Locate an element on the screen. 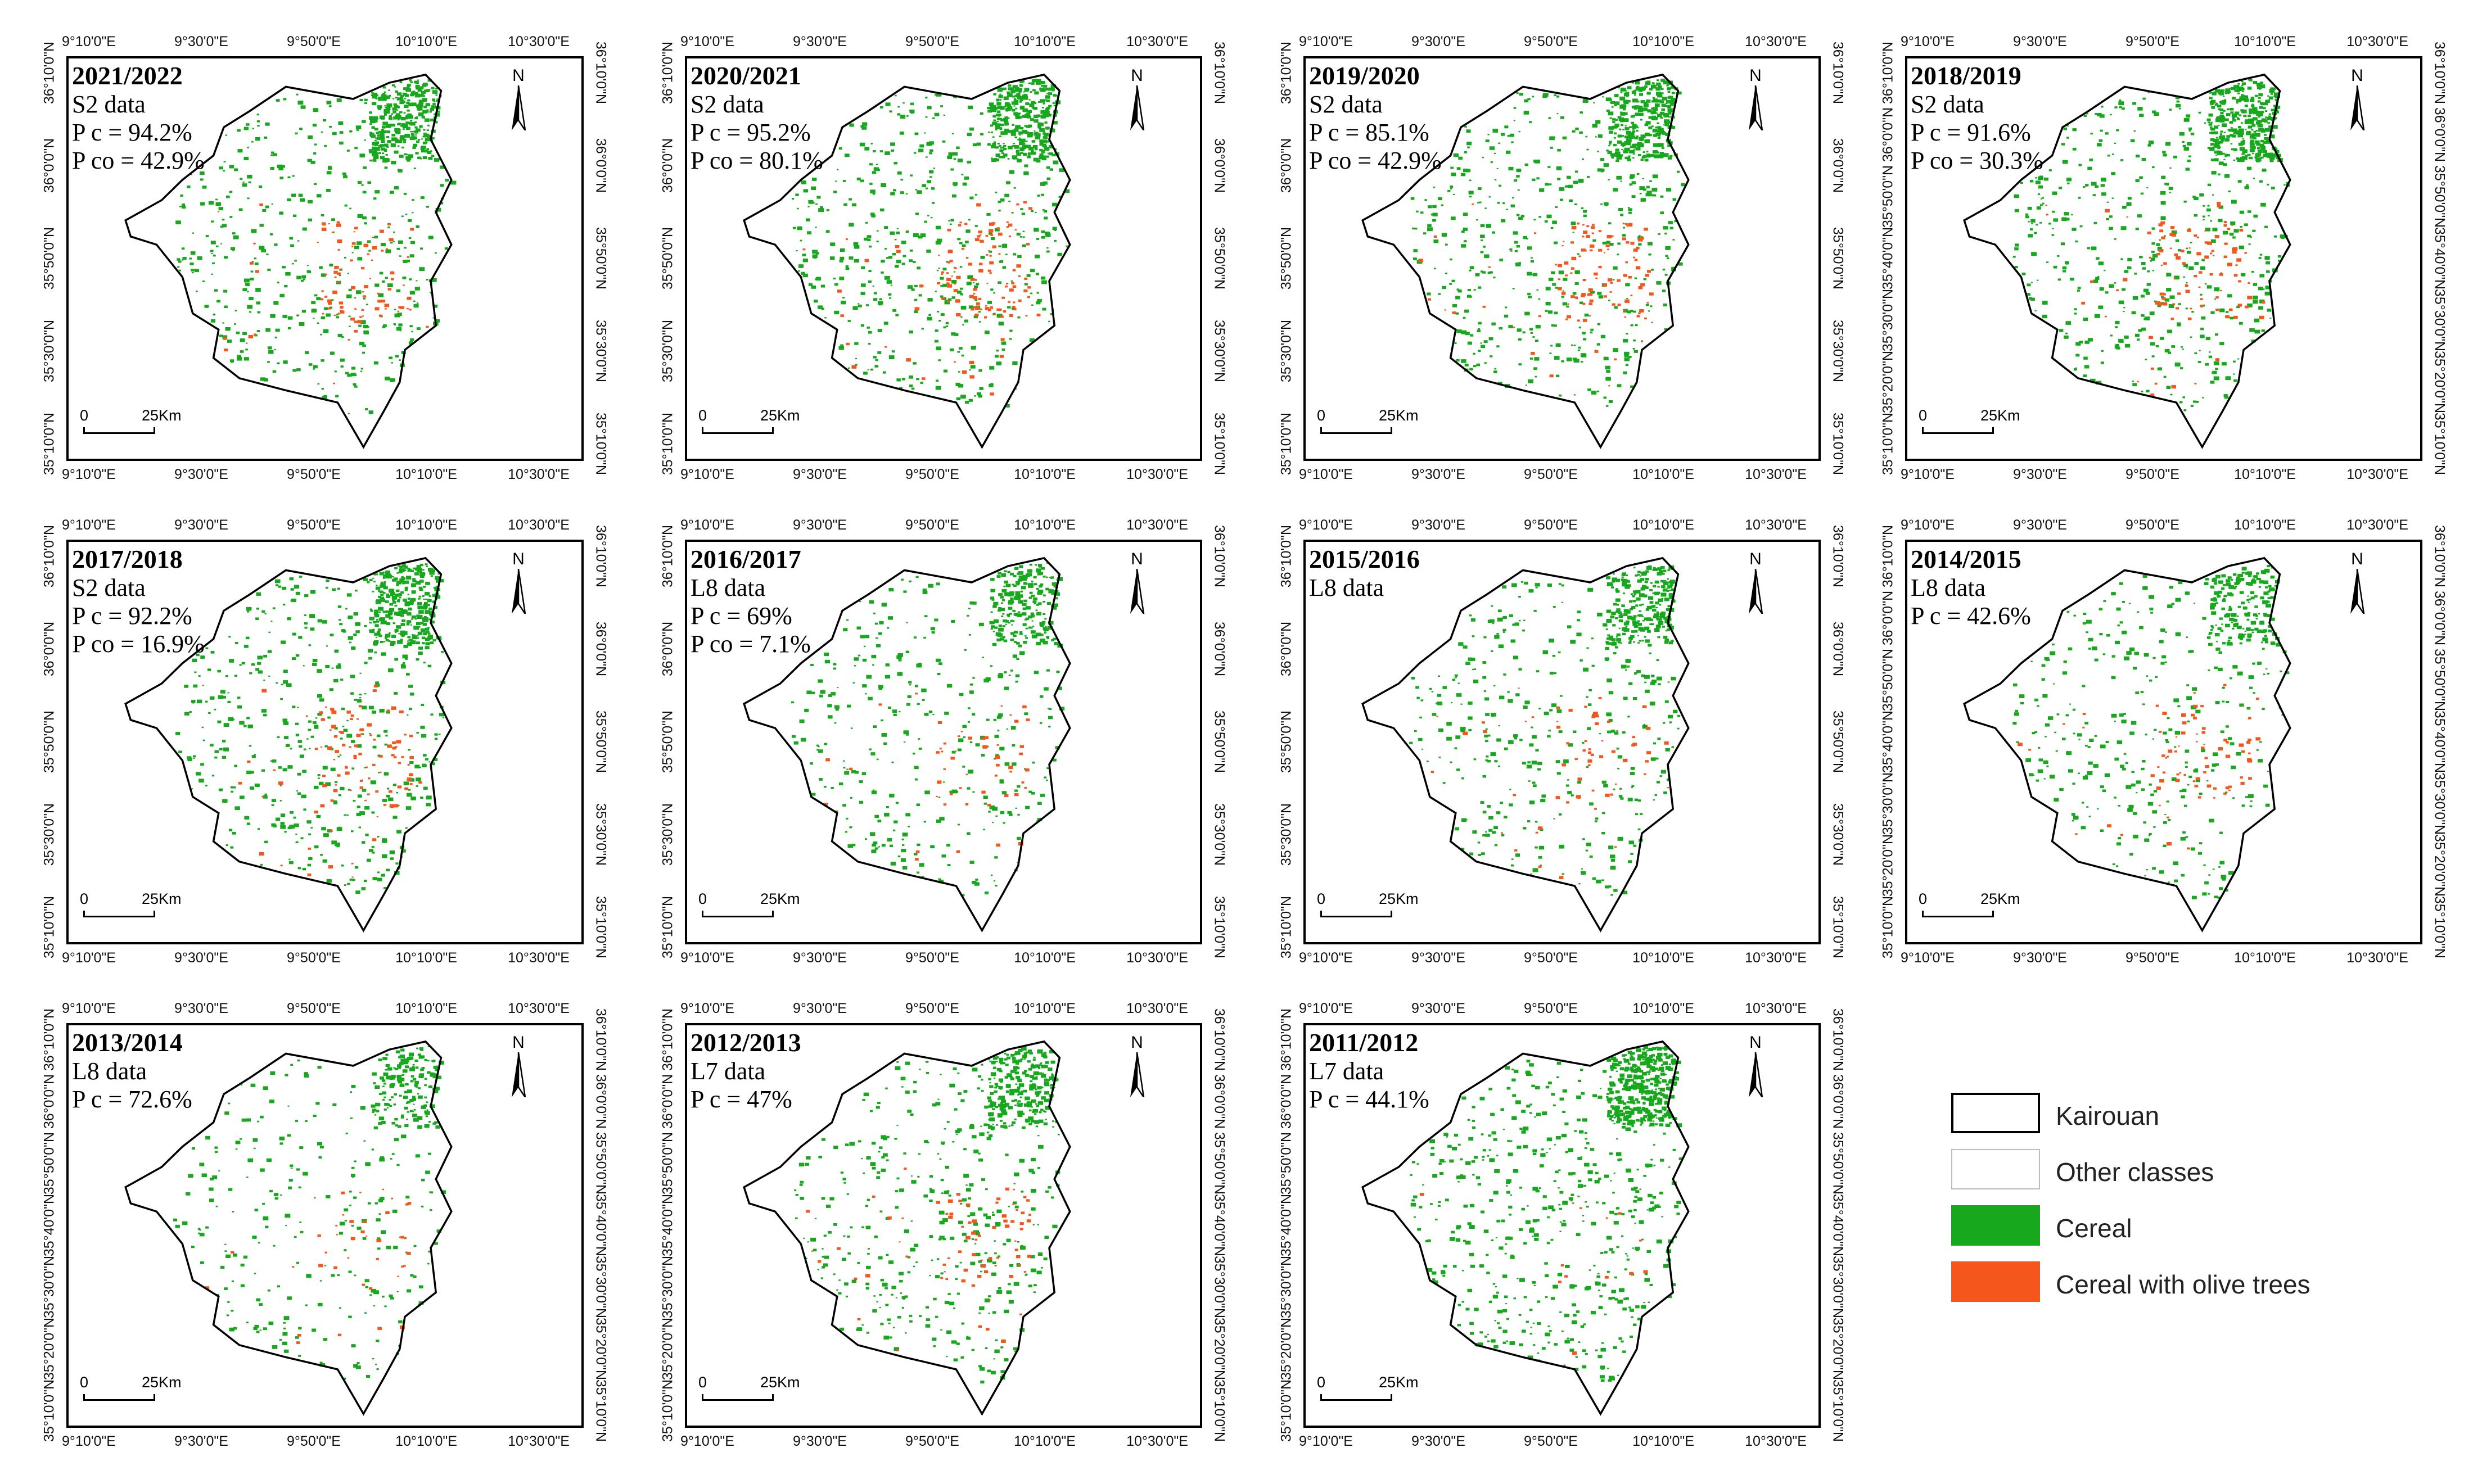 The image size is (2473, 1484). longitude-tick-label: 9°50'0"E is located at coordinates (932, 475).